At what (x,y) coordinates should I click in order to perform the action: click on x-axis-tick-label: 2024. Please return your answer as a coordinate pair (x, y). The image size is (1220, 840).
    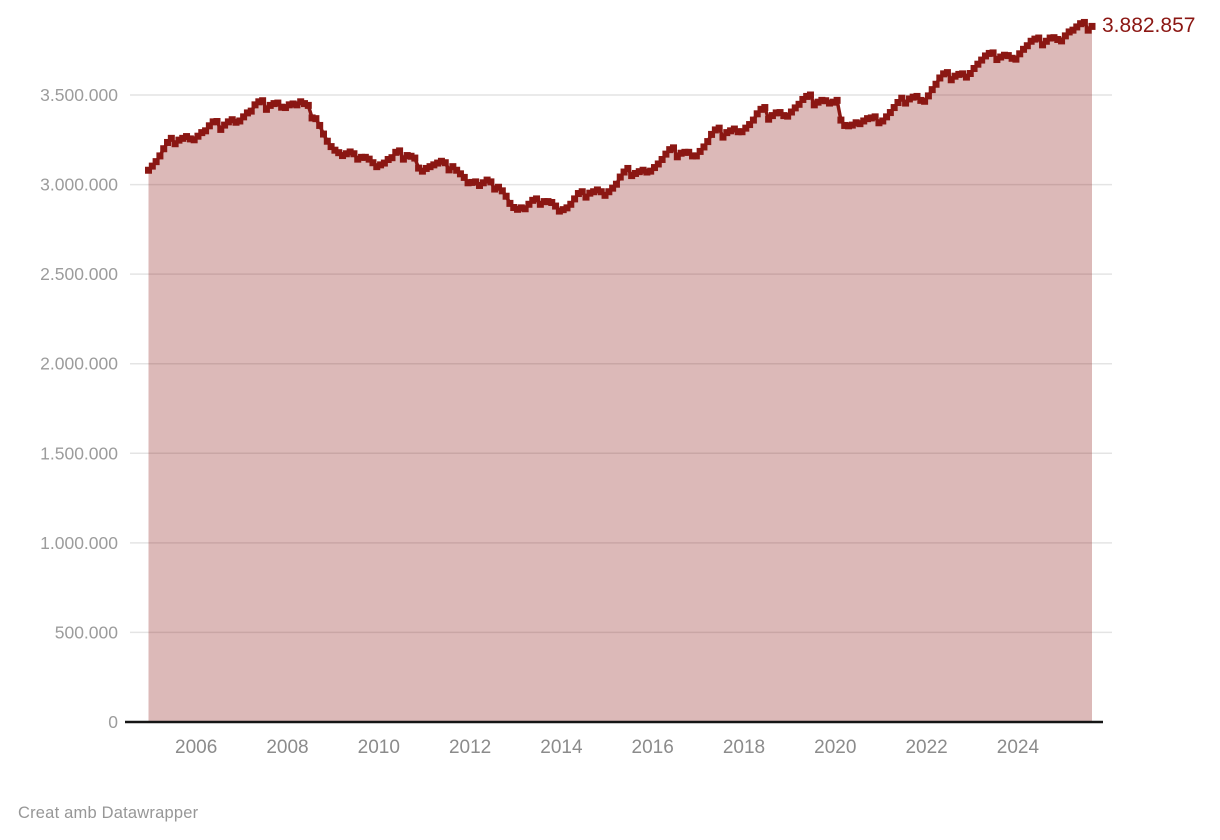
    Looking at the image, I should click on (1018, 747).